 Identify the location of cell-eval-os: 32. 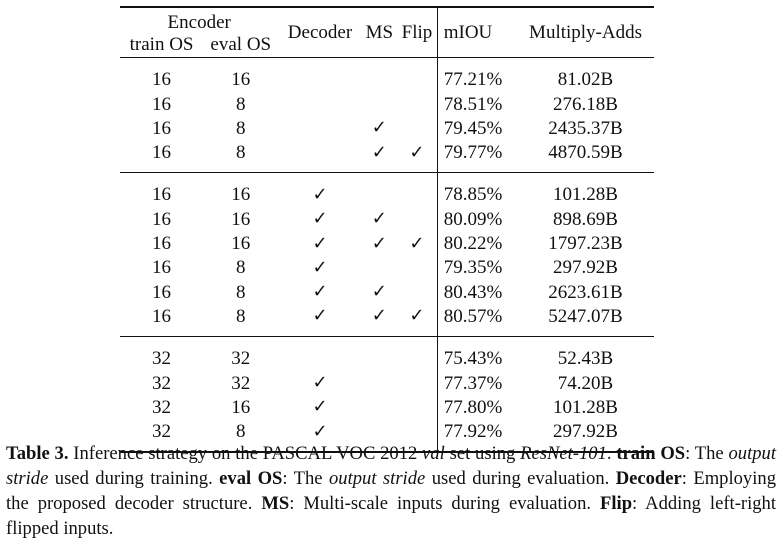
(241, 359).